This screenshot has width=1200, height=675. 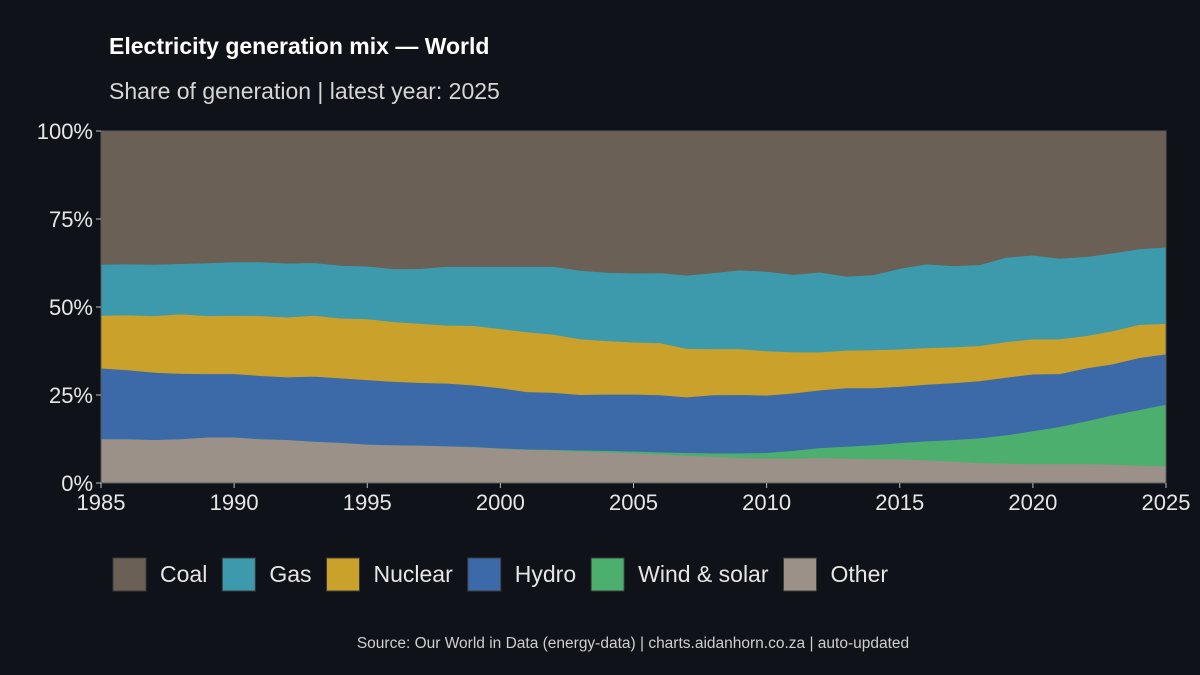 What do you see at coordinates (65, 131) in the screenshot?
I see `y-tick-label: 100%` at bounding box center [65, 131].